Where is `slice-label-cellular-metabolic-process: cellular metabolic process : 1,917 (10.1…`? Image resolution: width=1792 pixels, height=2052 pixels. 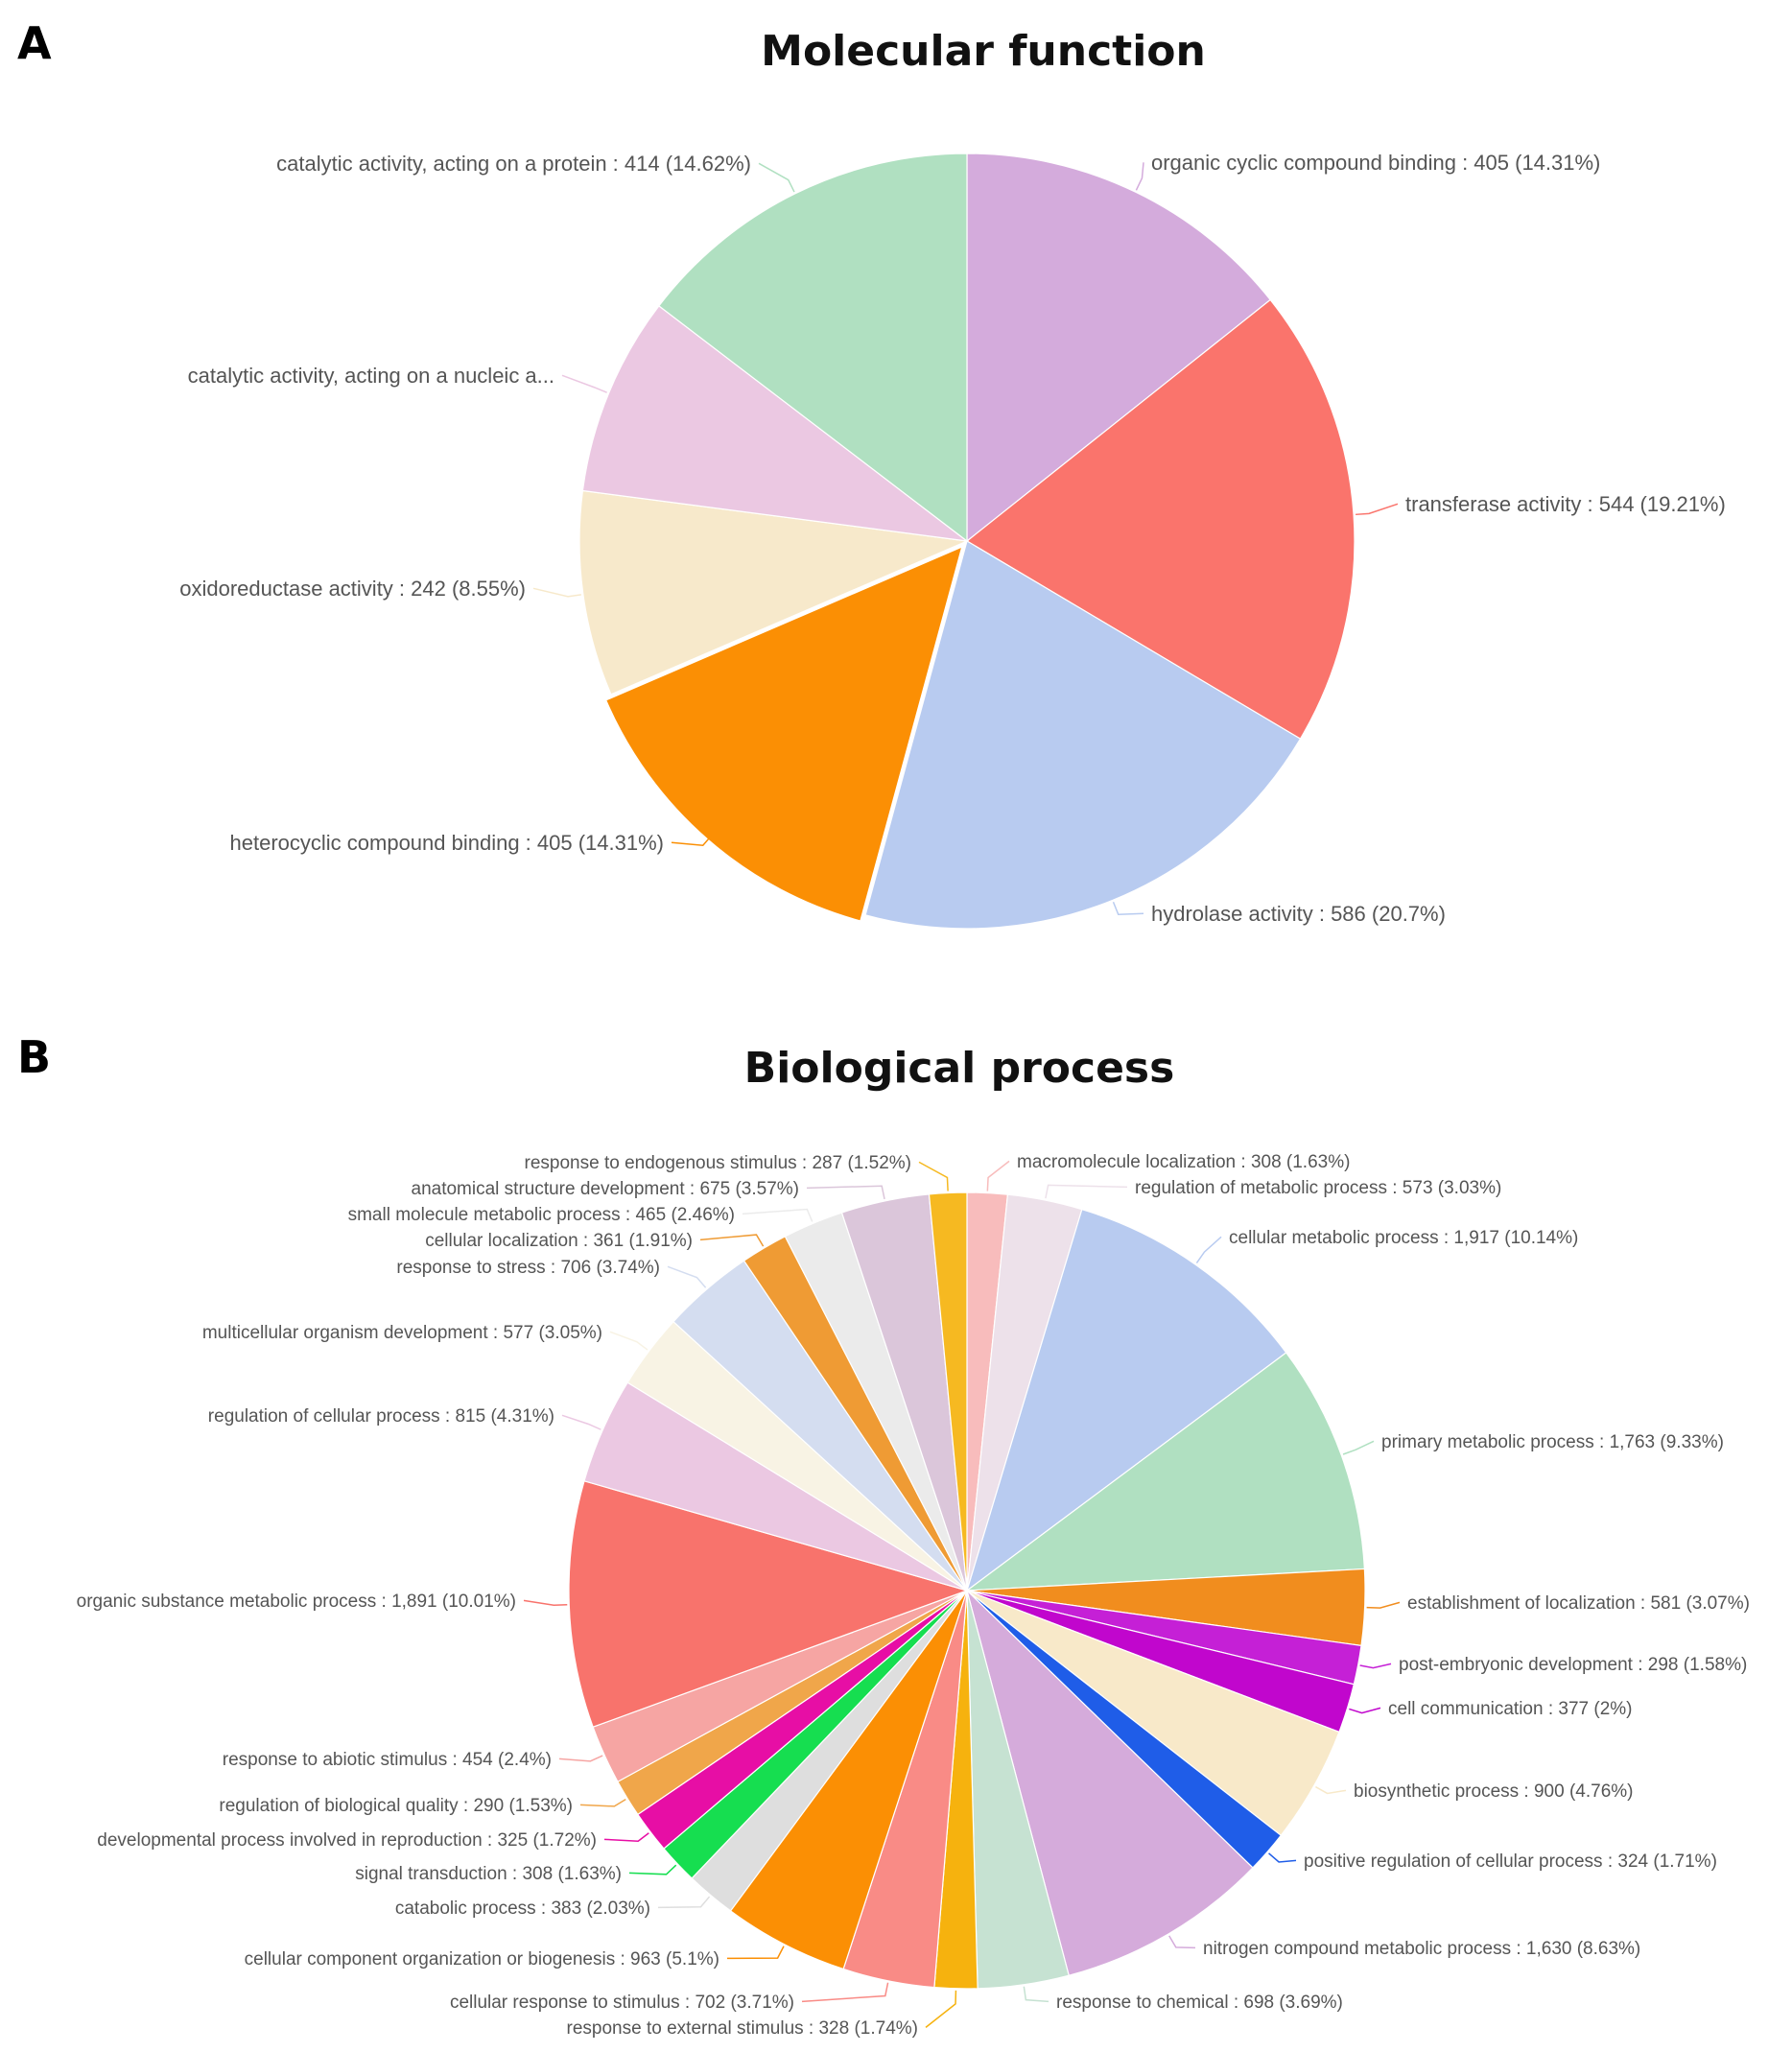
slice-label-cellular-metabolic-process: cellular metabolic process : 1,917 (10.1… is located at coordinates (1403, 1238).